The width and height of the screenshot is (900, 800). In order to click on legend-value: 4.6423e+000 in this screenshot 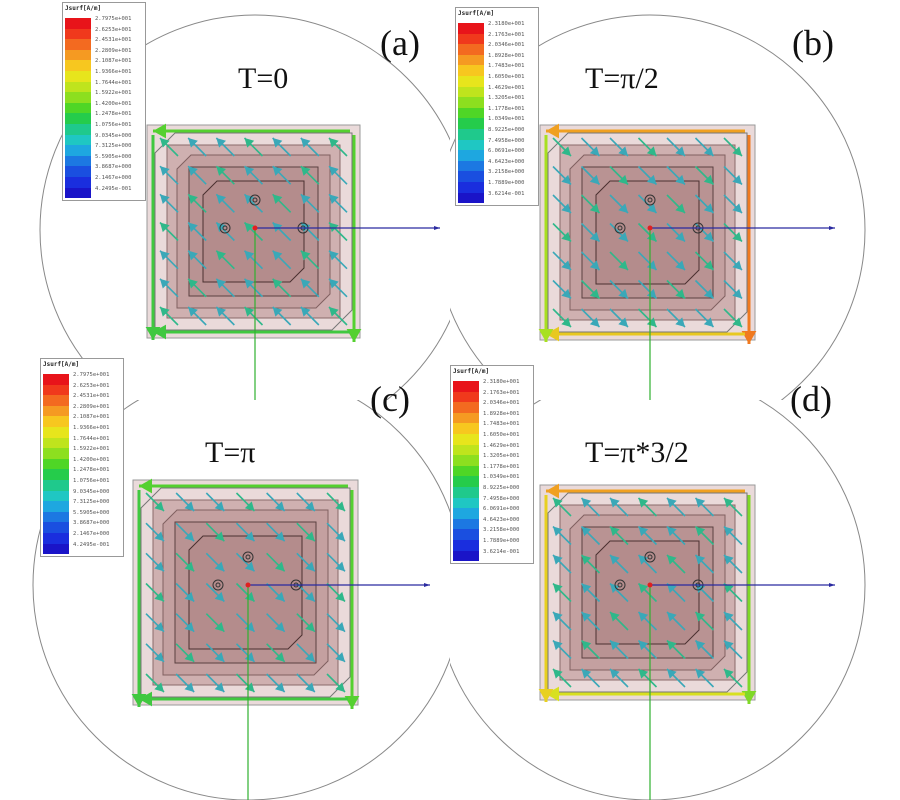, I will do `click(506, 161)`.